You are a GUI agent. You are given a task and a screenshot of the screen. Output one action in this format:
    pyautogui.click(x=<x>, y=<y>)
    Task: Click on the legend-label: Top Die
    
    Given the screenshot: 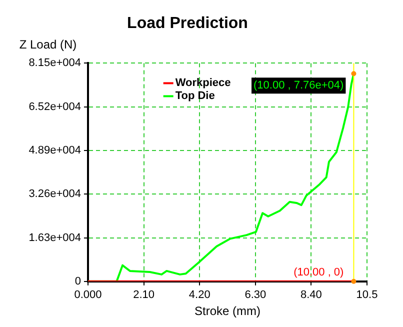 What is the action you would take?
    pyautogui.click(x=195, y=96)
    